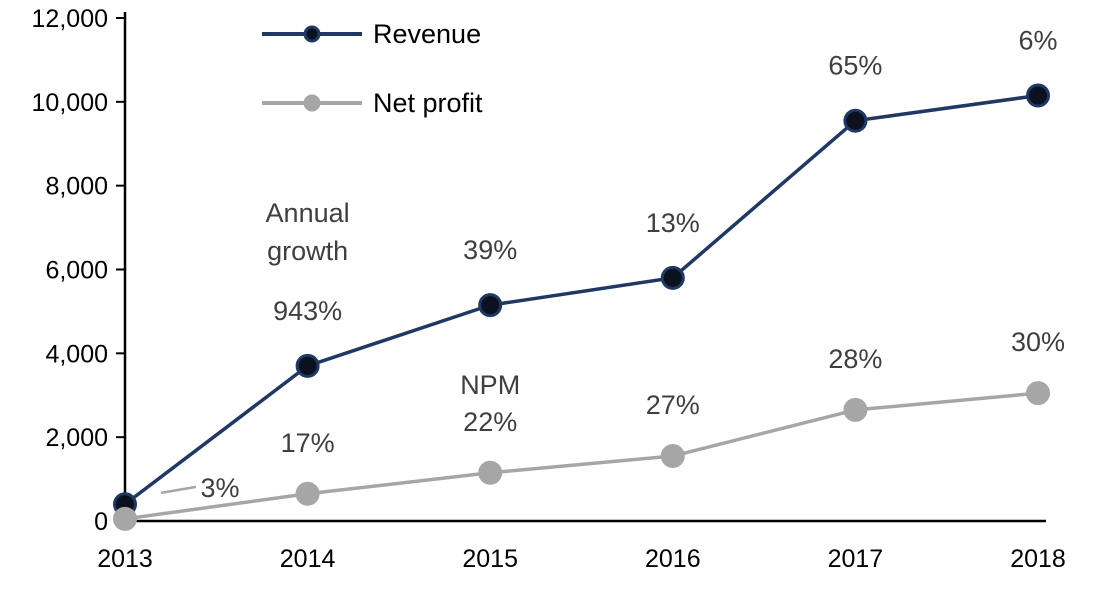 This screenshot has height=594, width=1102. What do you see at coordinates (76, 438) in the screenshot?
I see `y-tick-label: 2,000` at bounding box center [76, 438].